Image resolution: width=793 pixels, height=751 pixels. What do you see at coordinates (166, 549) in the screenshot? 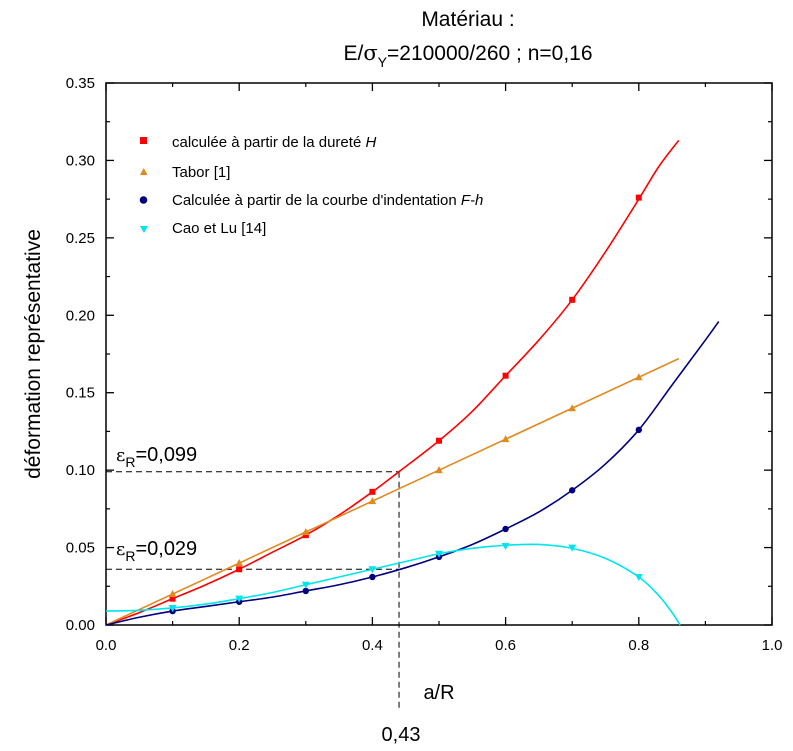
I see `annotation-0029-value: =0,029` at bounding box center [166, 549].